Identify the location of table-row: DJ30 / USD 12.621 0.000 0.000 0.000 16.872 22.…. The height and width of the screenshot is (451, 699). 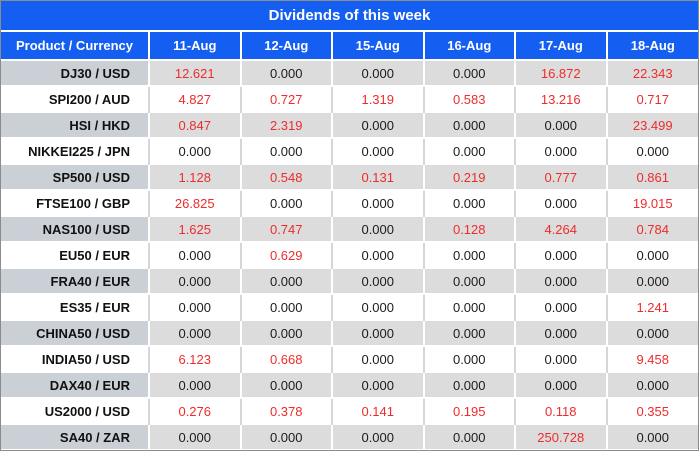
(349, 72).